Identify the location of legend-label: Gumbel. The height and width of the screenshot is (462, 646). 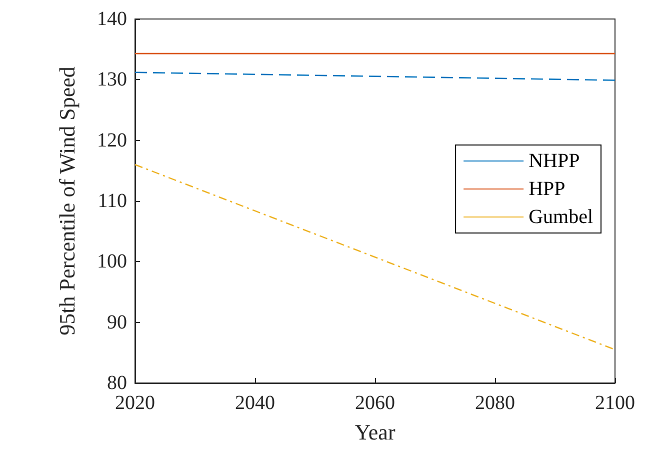
(561, 217).